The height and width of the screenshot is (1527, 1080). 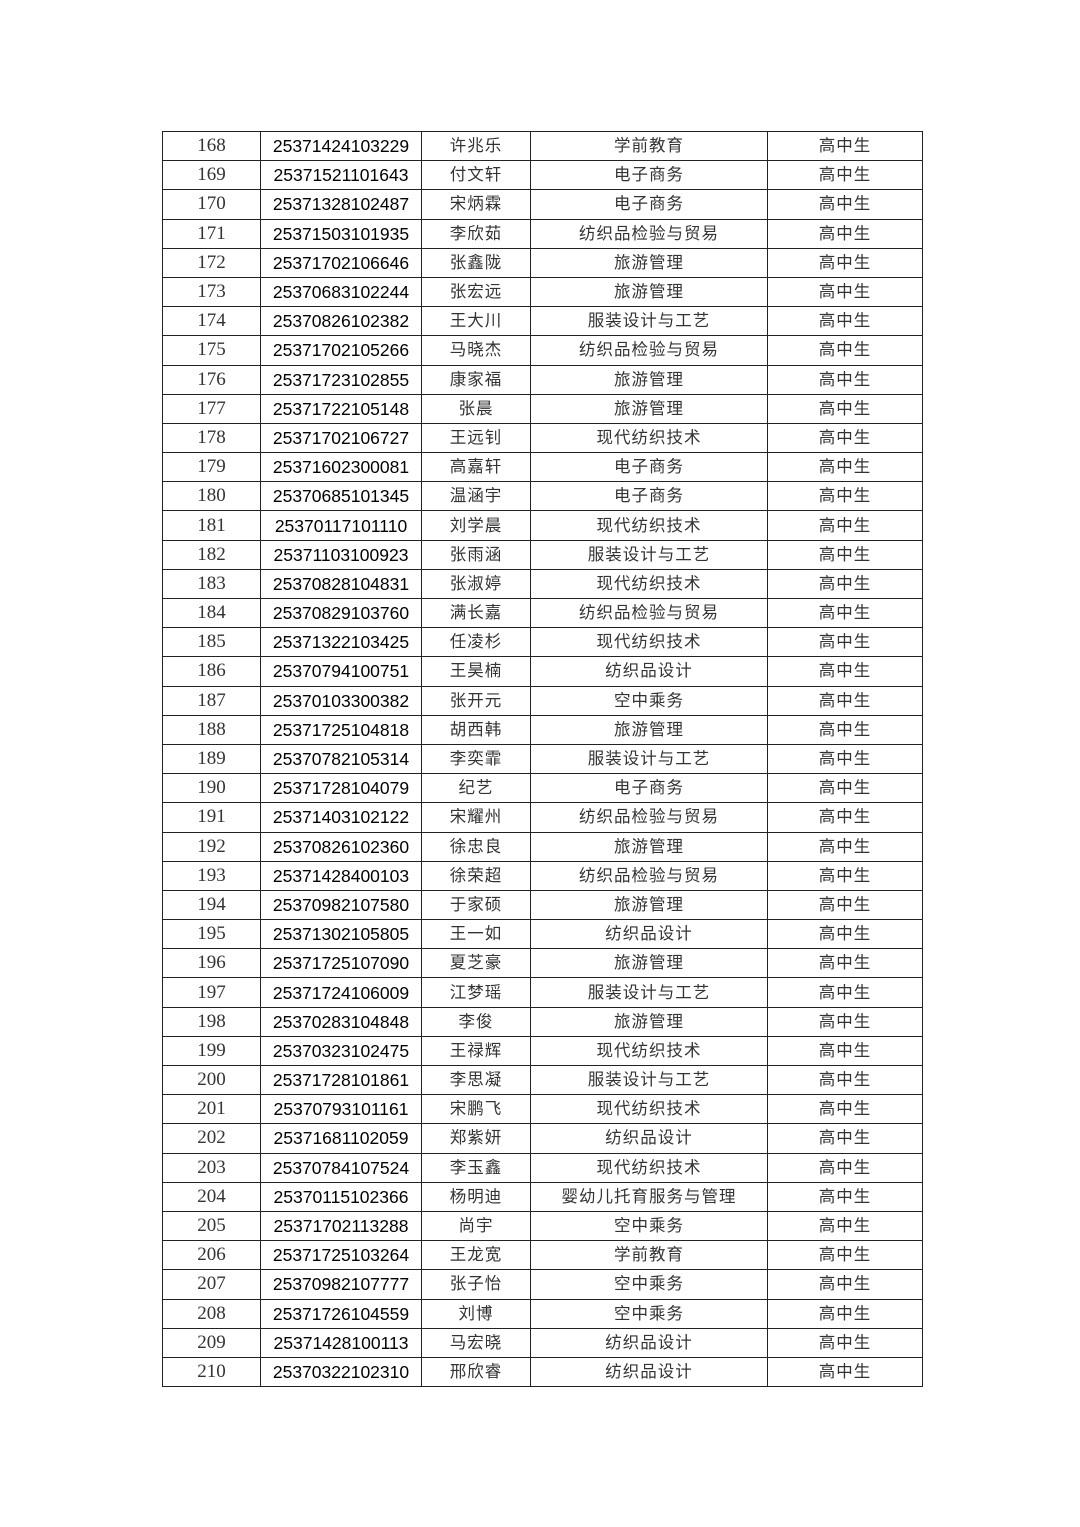 I want to click on student-name-cell: 江梦瑶, so click(x=476, y=992).